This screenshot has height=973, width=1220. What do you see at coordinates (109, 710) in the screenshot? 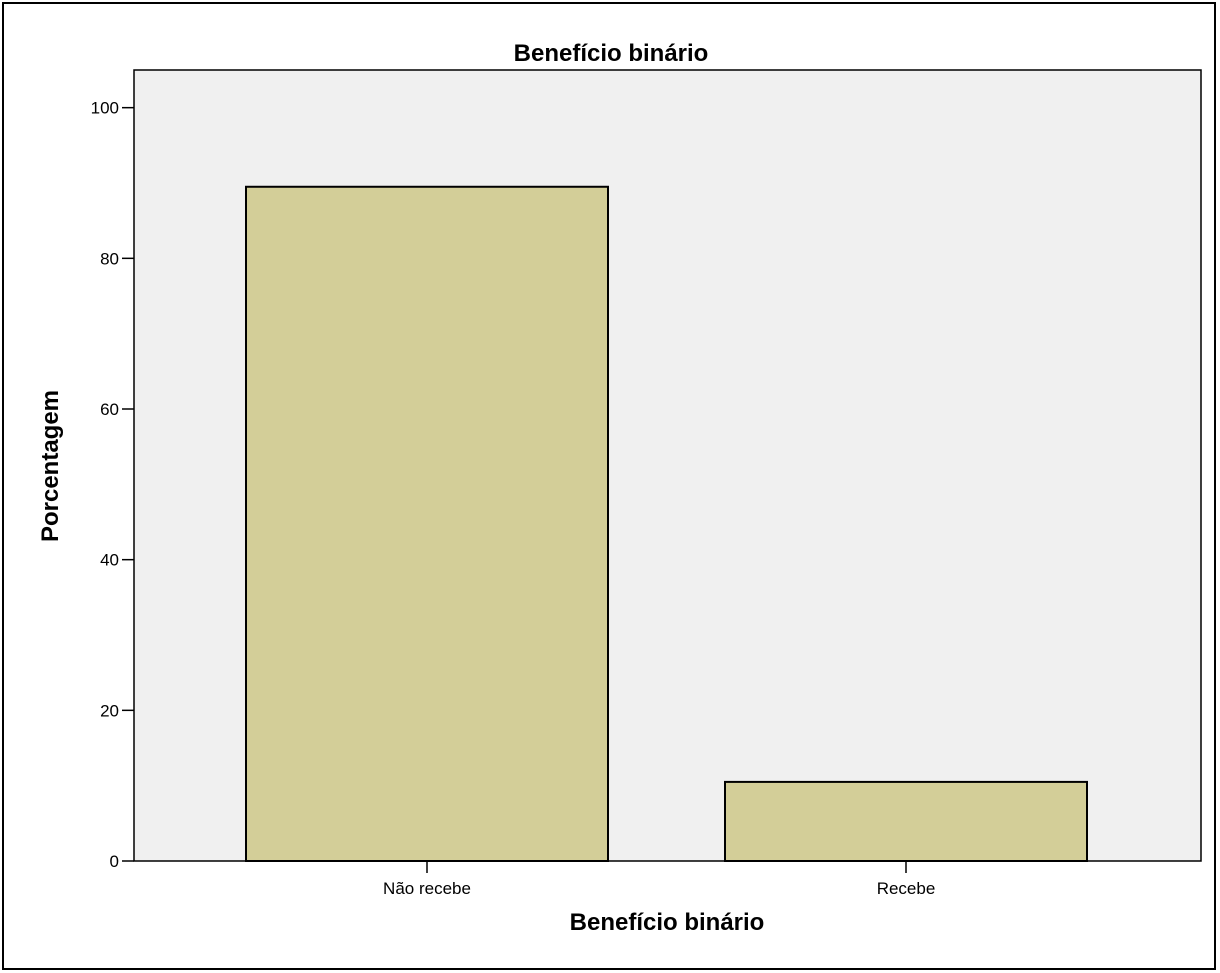
I see `y-tick-label: 20` at bounding box center [109, 710].